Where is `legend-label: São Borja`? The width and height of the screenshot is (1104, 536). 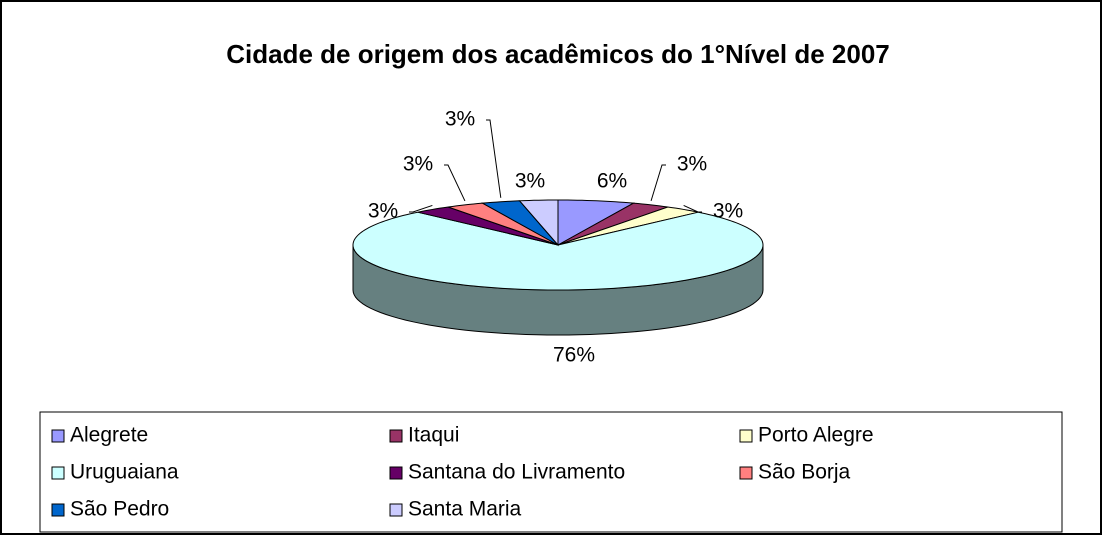
legend-label: São Borja is located at coordinates (804, 472).